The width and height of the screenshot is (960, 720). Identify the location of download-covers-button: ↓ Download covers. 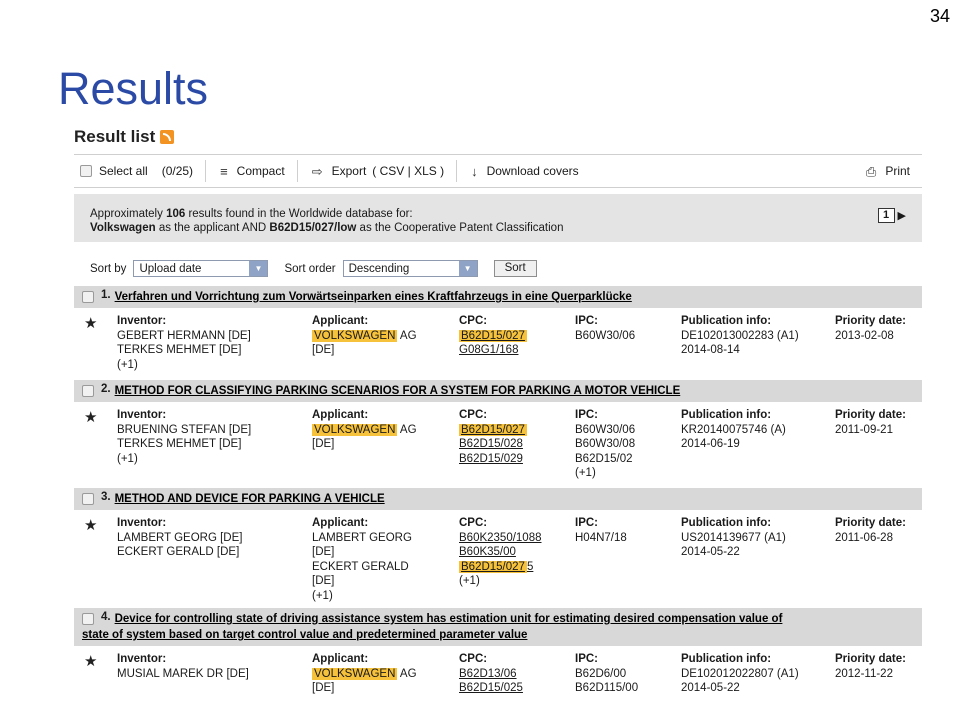
(524, 171).